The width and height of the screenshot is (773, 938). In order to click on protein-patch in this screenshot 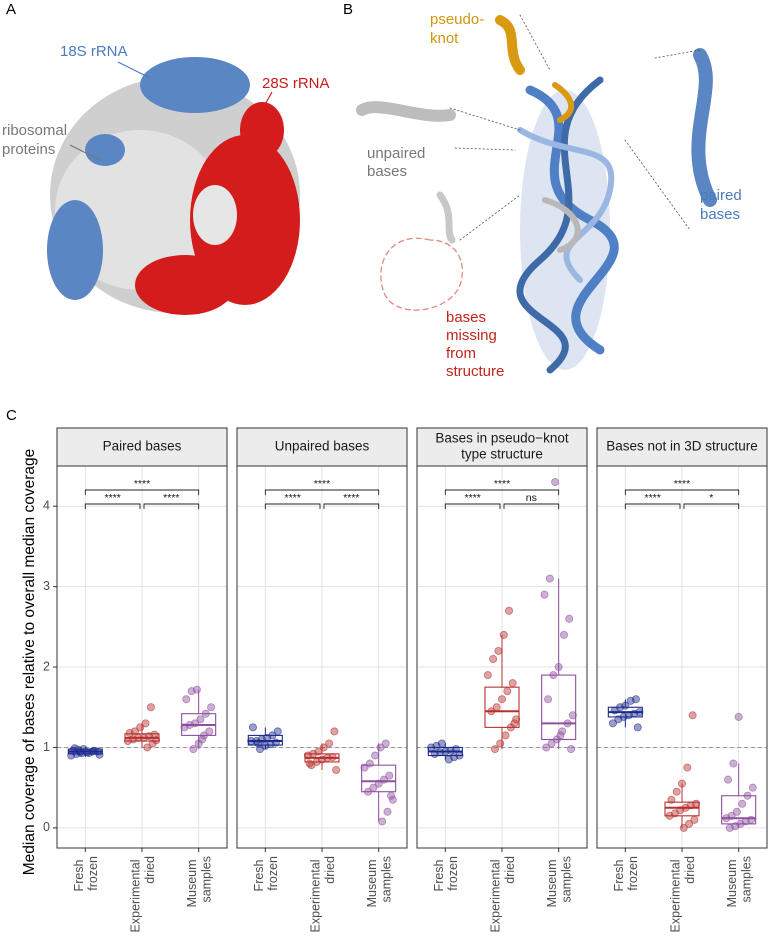, I will do `click(215, 215)`.